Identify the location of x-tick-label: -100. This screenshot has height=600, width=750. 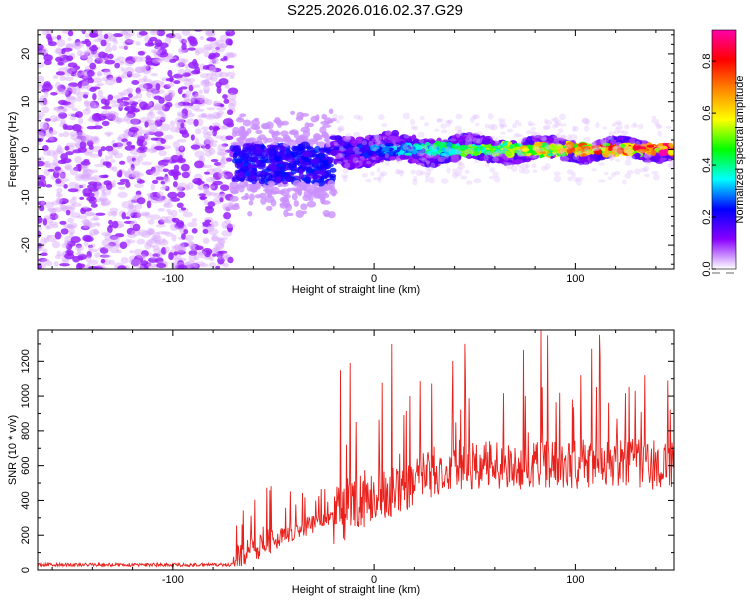
(173, 580).